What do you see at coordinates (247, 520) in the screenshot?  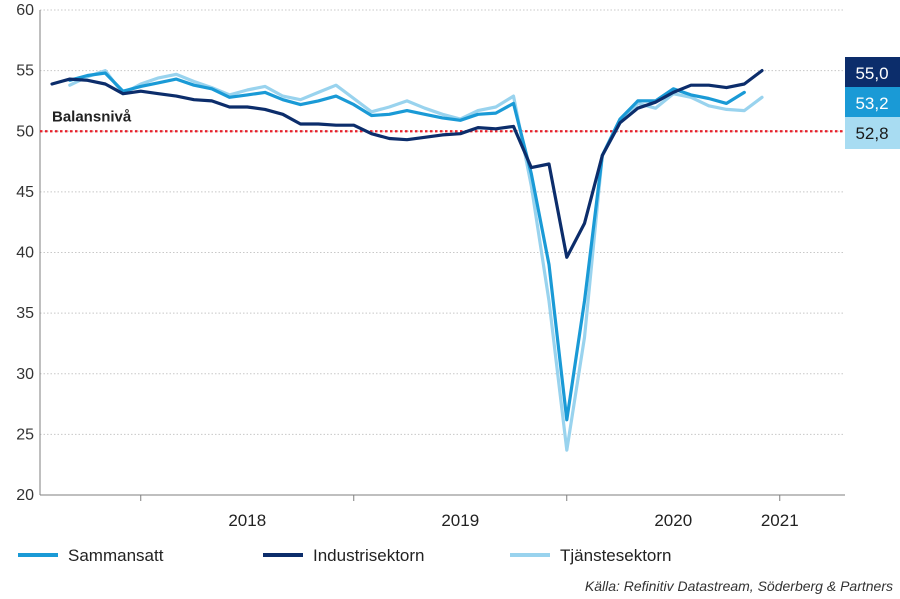 I see `x-tick-label: 2018` at bounding box center [247, 520].